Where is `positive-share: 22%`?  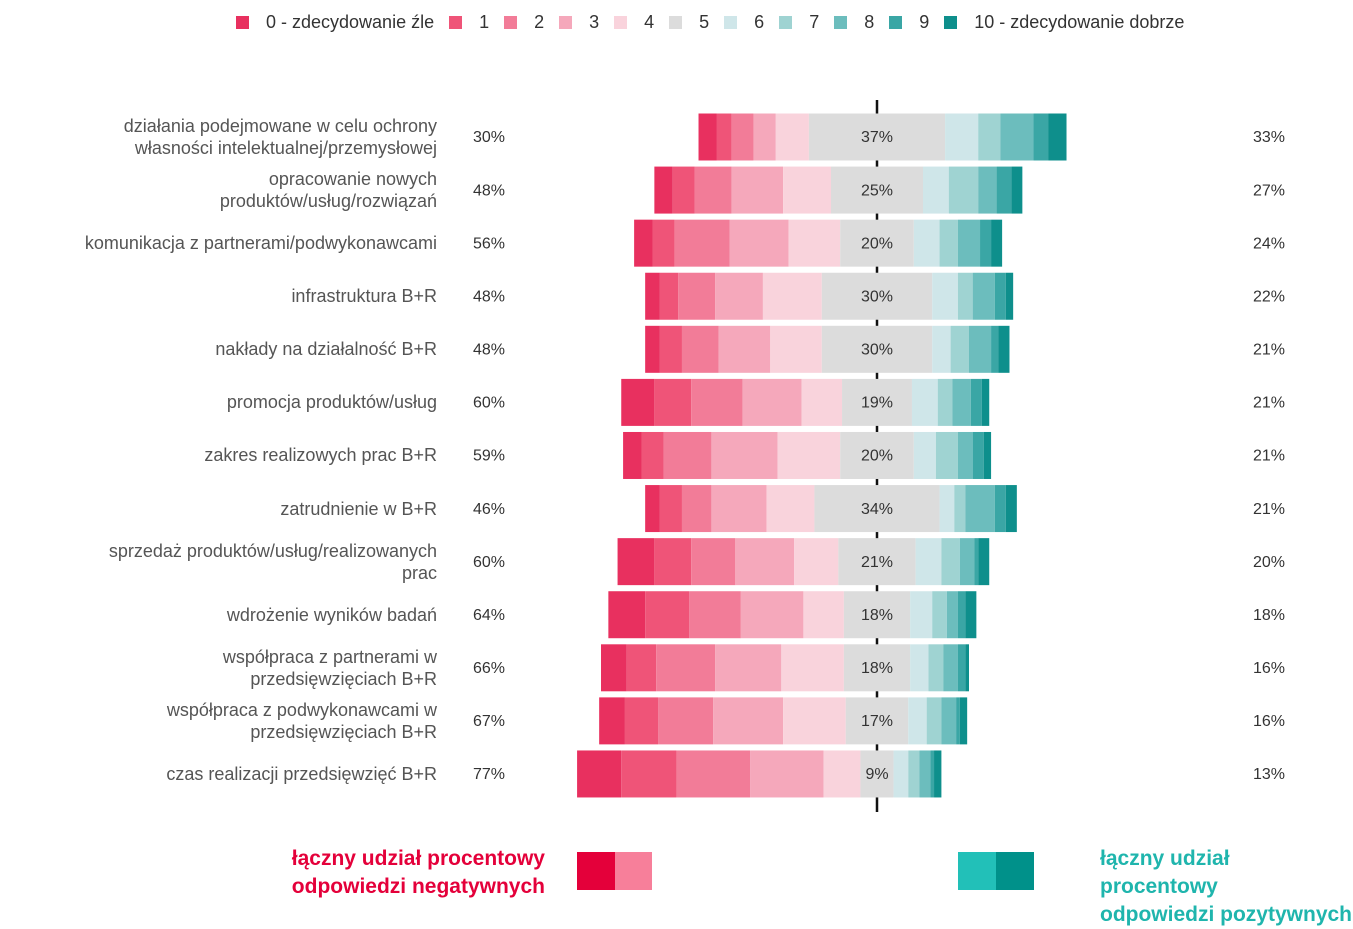 positive-share: 22% is located at coordinates (1269, 296).